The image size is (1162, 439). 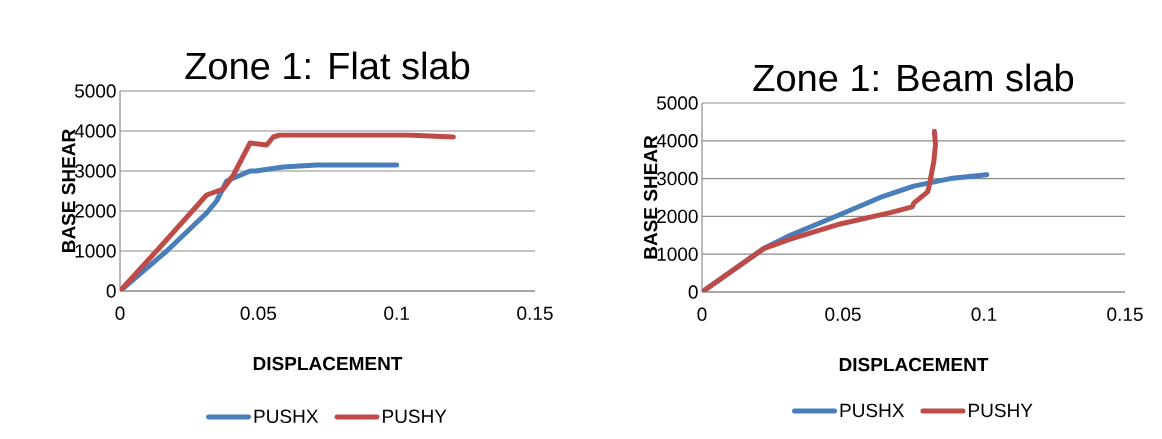 What do you see at coordinates (913, 77) in the screenshot?
I see `chart-title: Zone 1: Beam slab` at bounding box center [913, 77].